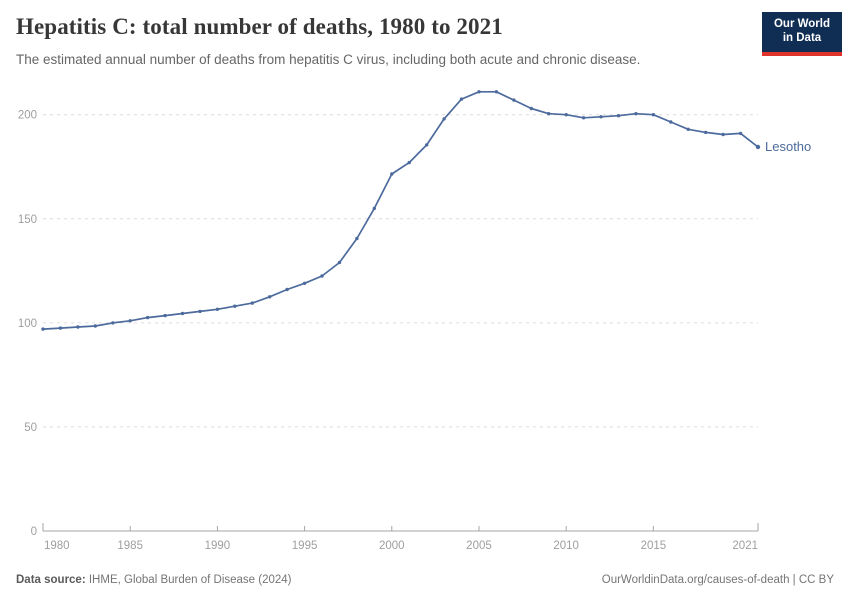 Image resolution: width=850 pixels, height=600 pixels. I want to click on owid-logo-line2: in Data, so click(802, 38).